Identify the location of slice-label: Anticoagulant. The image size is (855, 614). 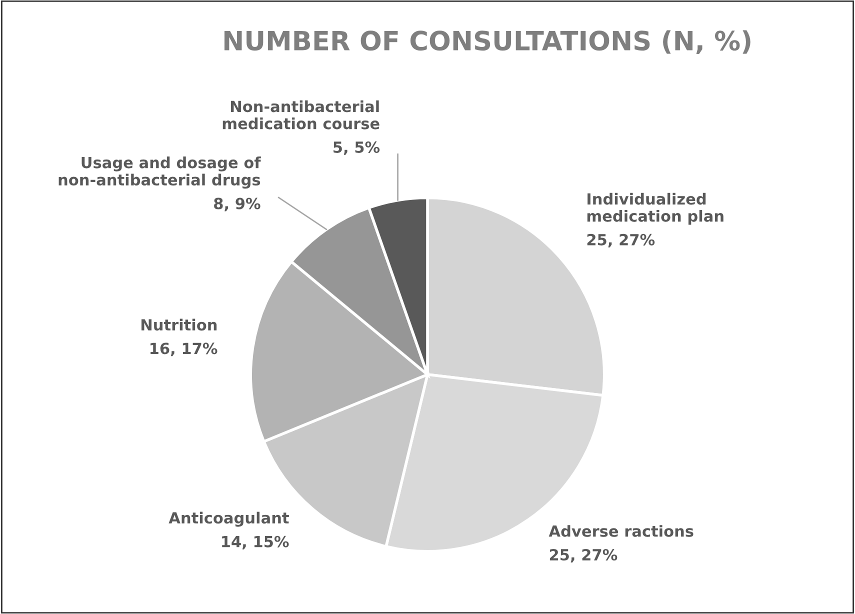
(228, 519).